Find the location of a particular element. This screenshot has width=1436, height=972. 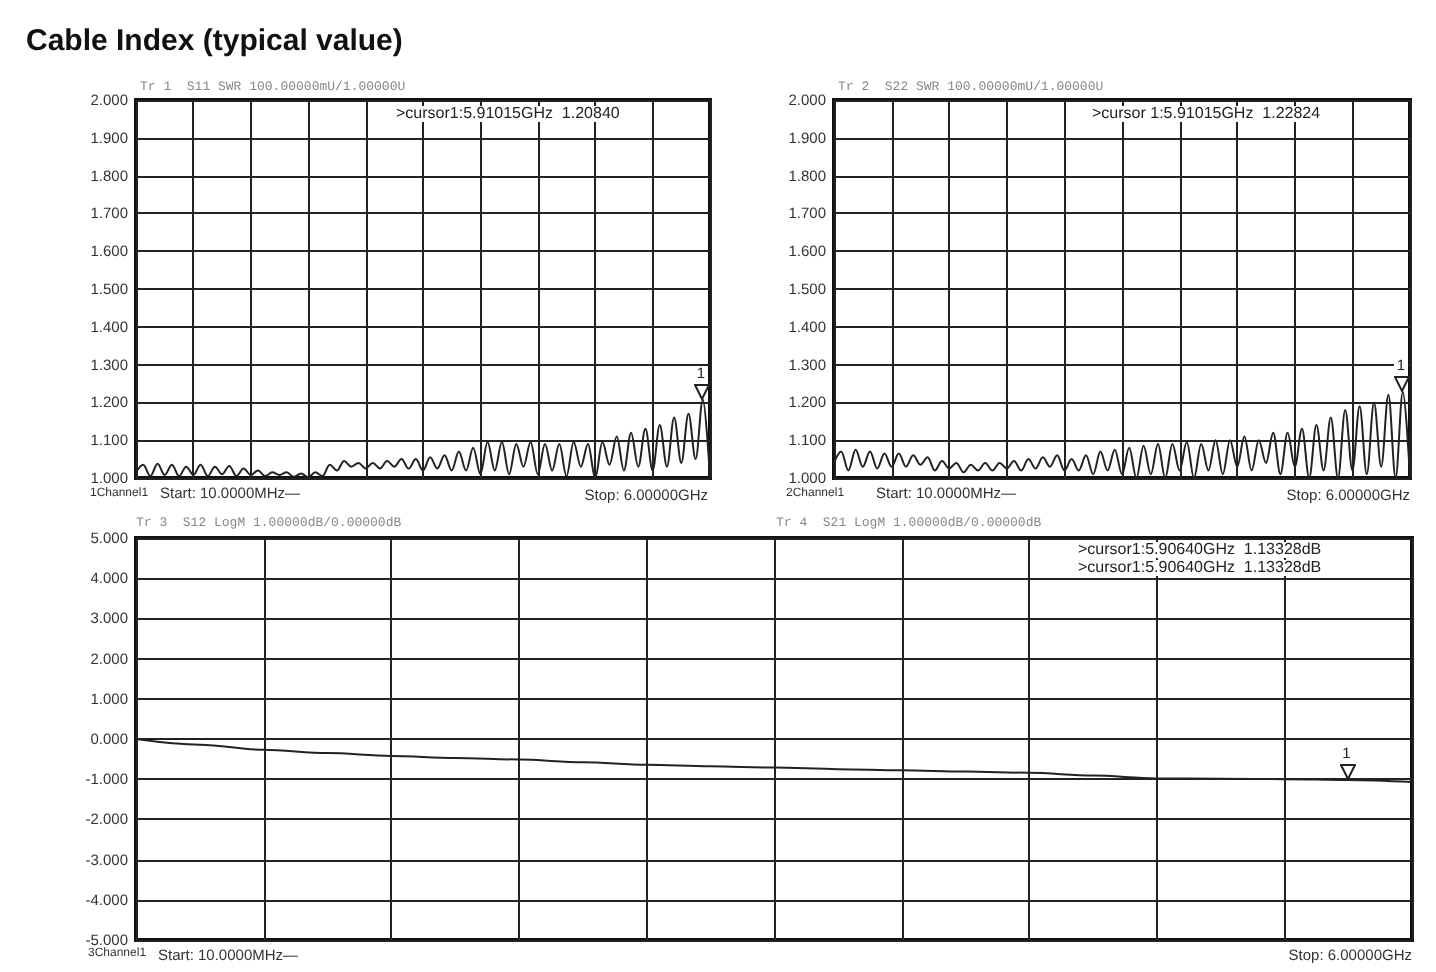

chart-title: Cable Index (typical value) is located at coordinates (214, 41).